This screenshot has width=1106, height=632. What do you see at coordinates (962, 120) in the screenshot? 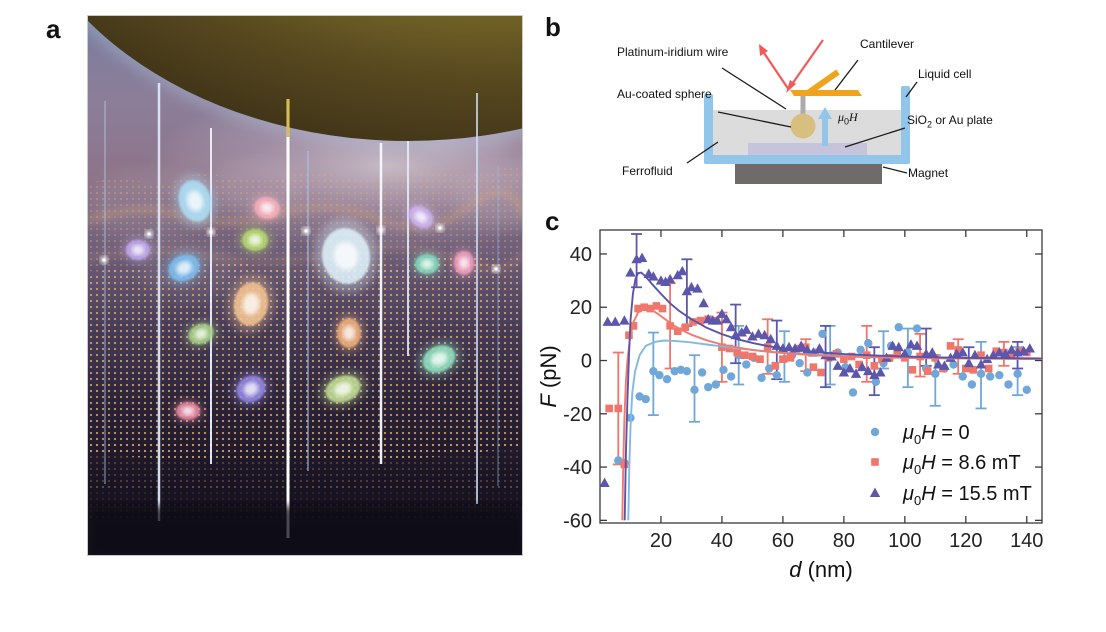
I see `sio2-post: or Au plate` at bounding box center [962, 120].